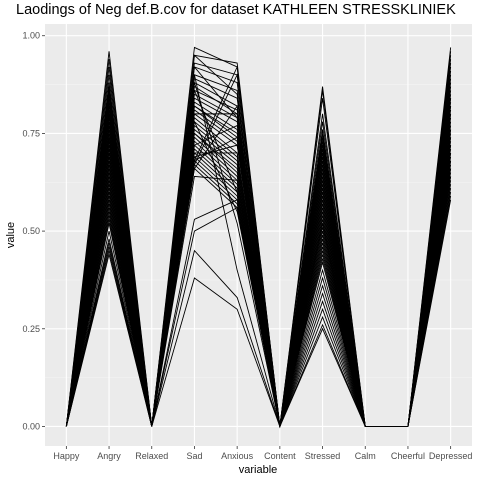  Describe the element at coordinates (323, 456) in the screenshot. I see `x-tick-label-stressed: Stressed` at that location.